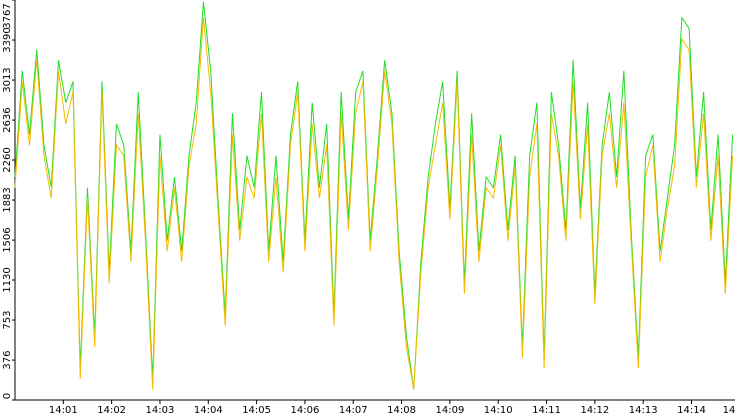 The image size is (735, 415). What do you see at coordinates (449, 410) in the screenshot?
I see `x-tick-label: 14:09` at bounding box center [449, 410].